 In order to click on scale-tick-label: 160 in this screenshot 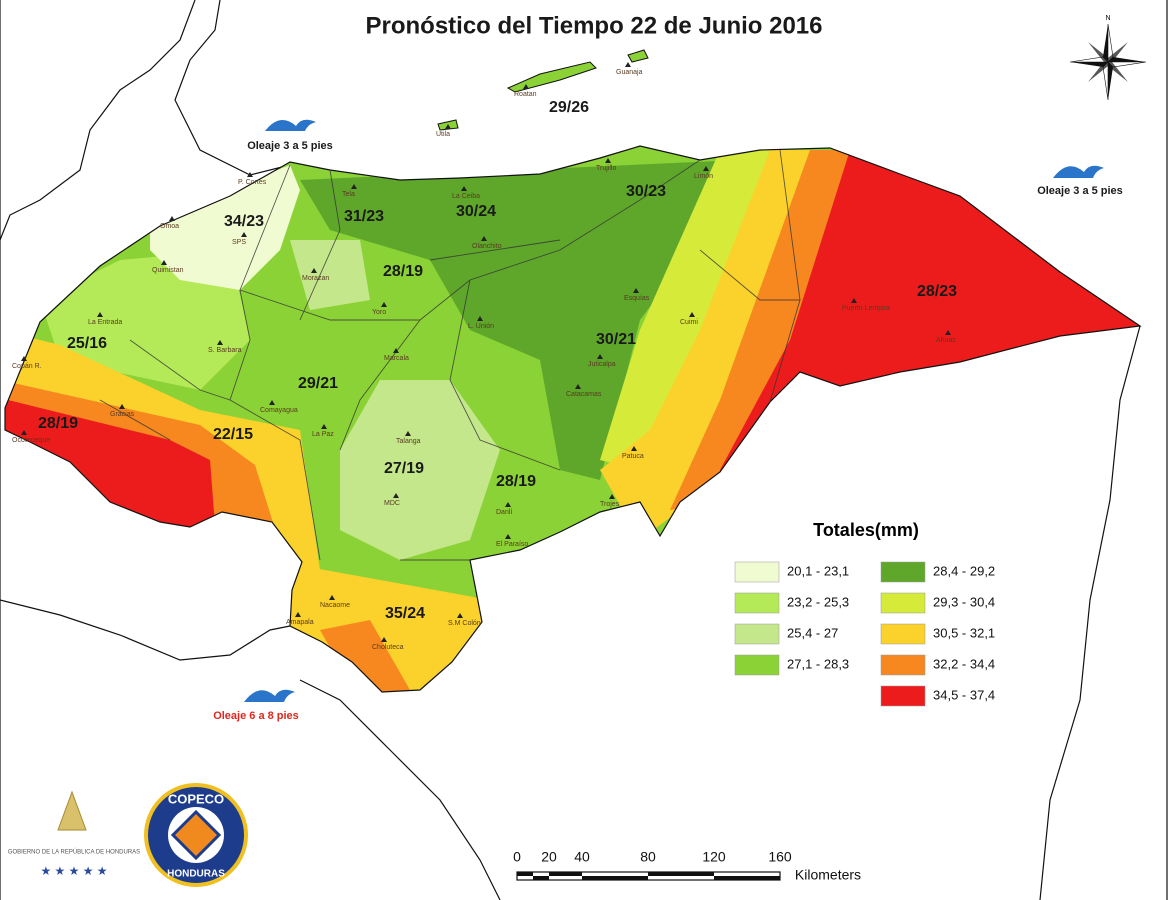, I will do `click(780, 857)`.